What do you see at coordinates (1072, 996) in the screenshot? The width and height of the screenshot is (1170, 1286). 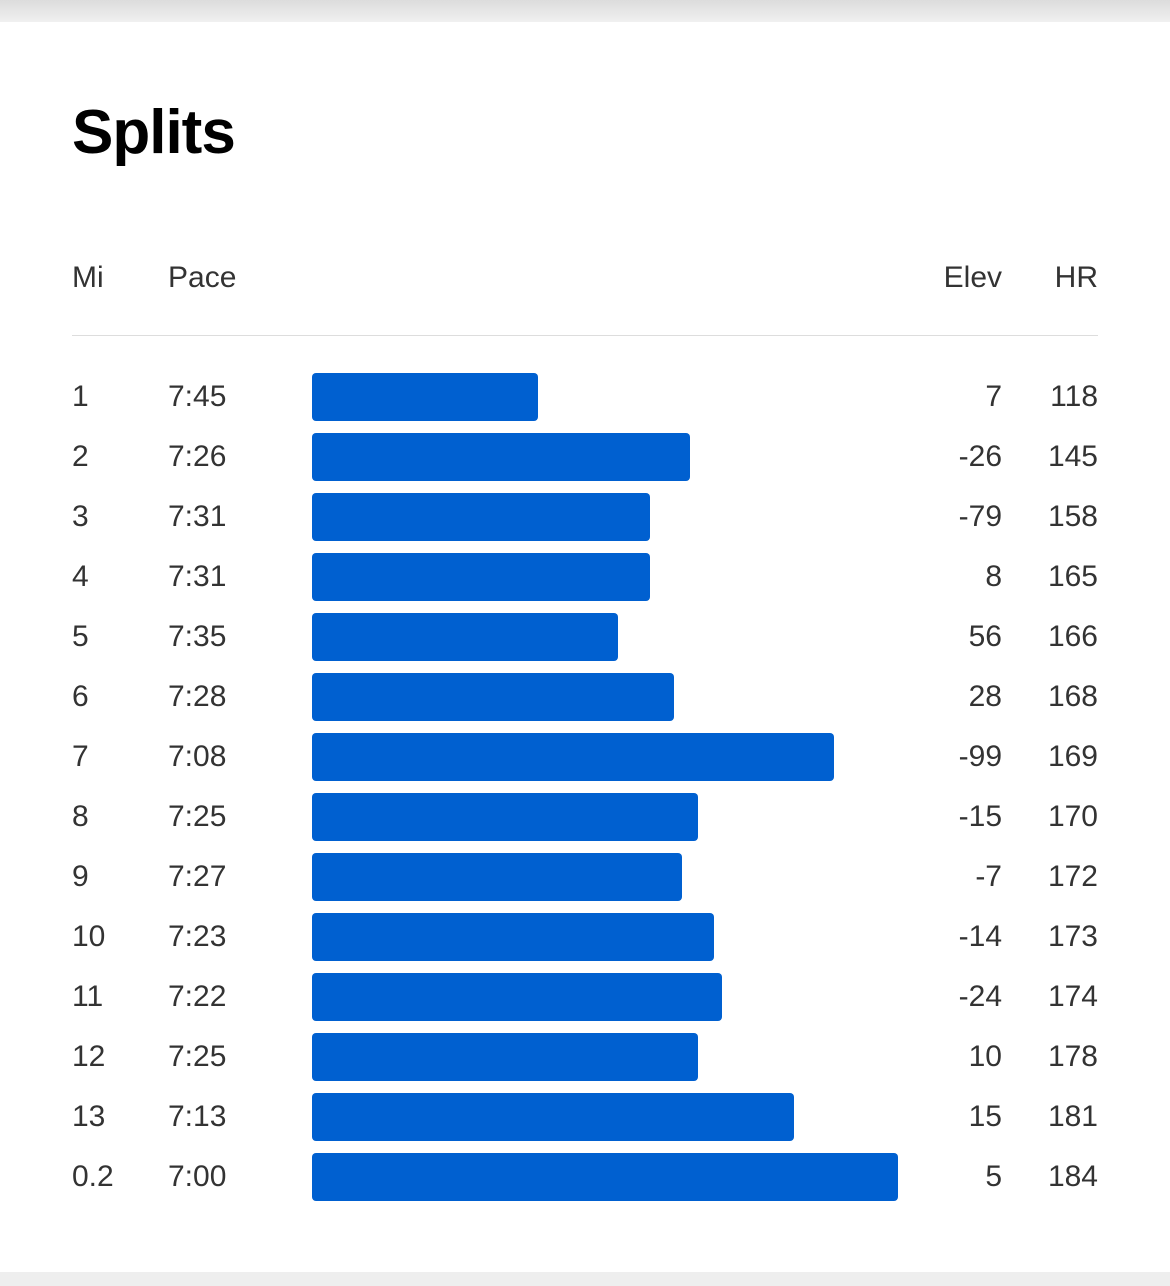 I see `split-heart-rate: 174` at bounding box center [1072, 996].